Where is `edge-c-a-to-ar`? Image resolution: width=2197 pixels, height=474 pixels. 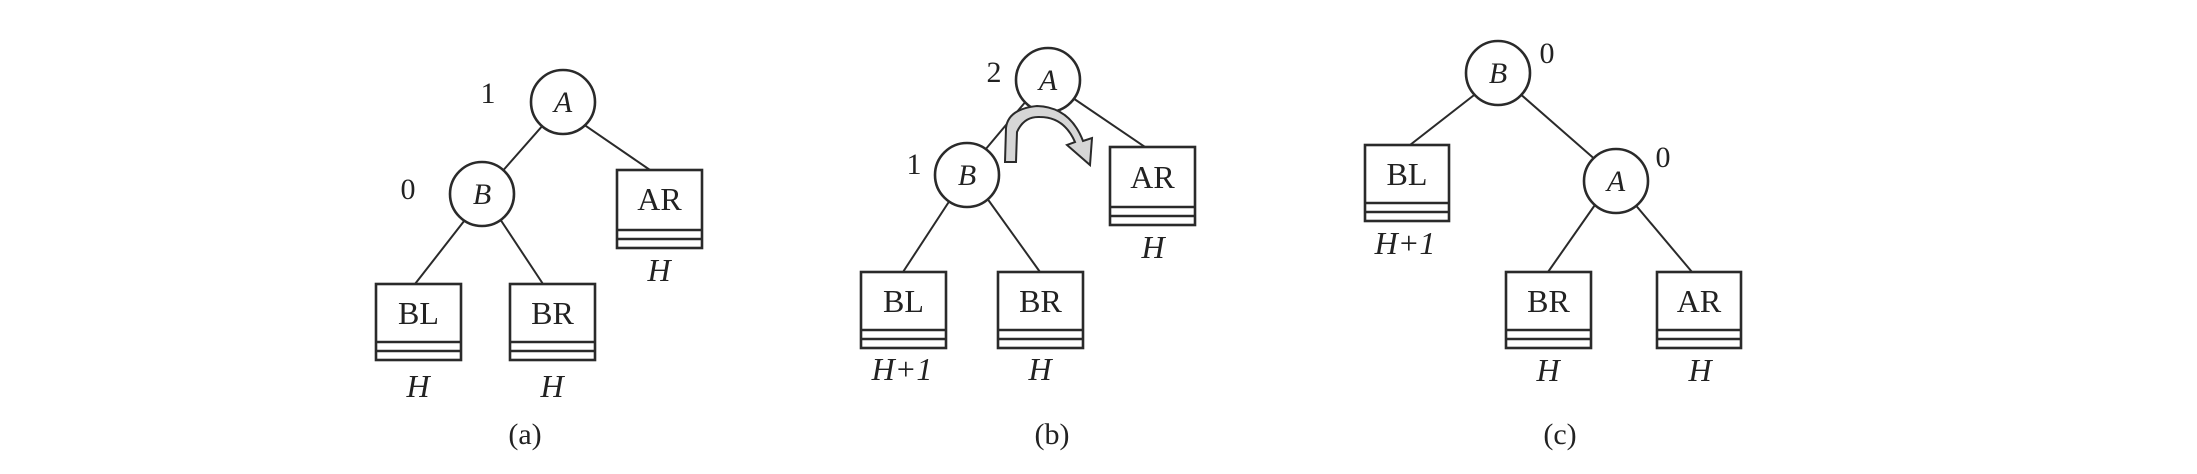
edge-c-a-to-ar is located at coordinates (1662, 237).